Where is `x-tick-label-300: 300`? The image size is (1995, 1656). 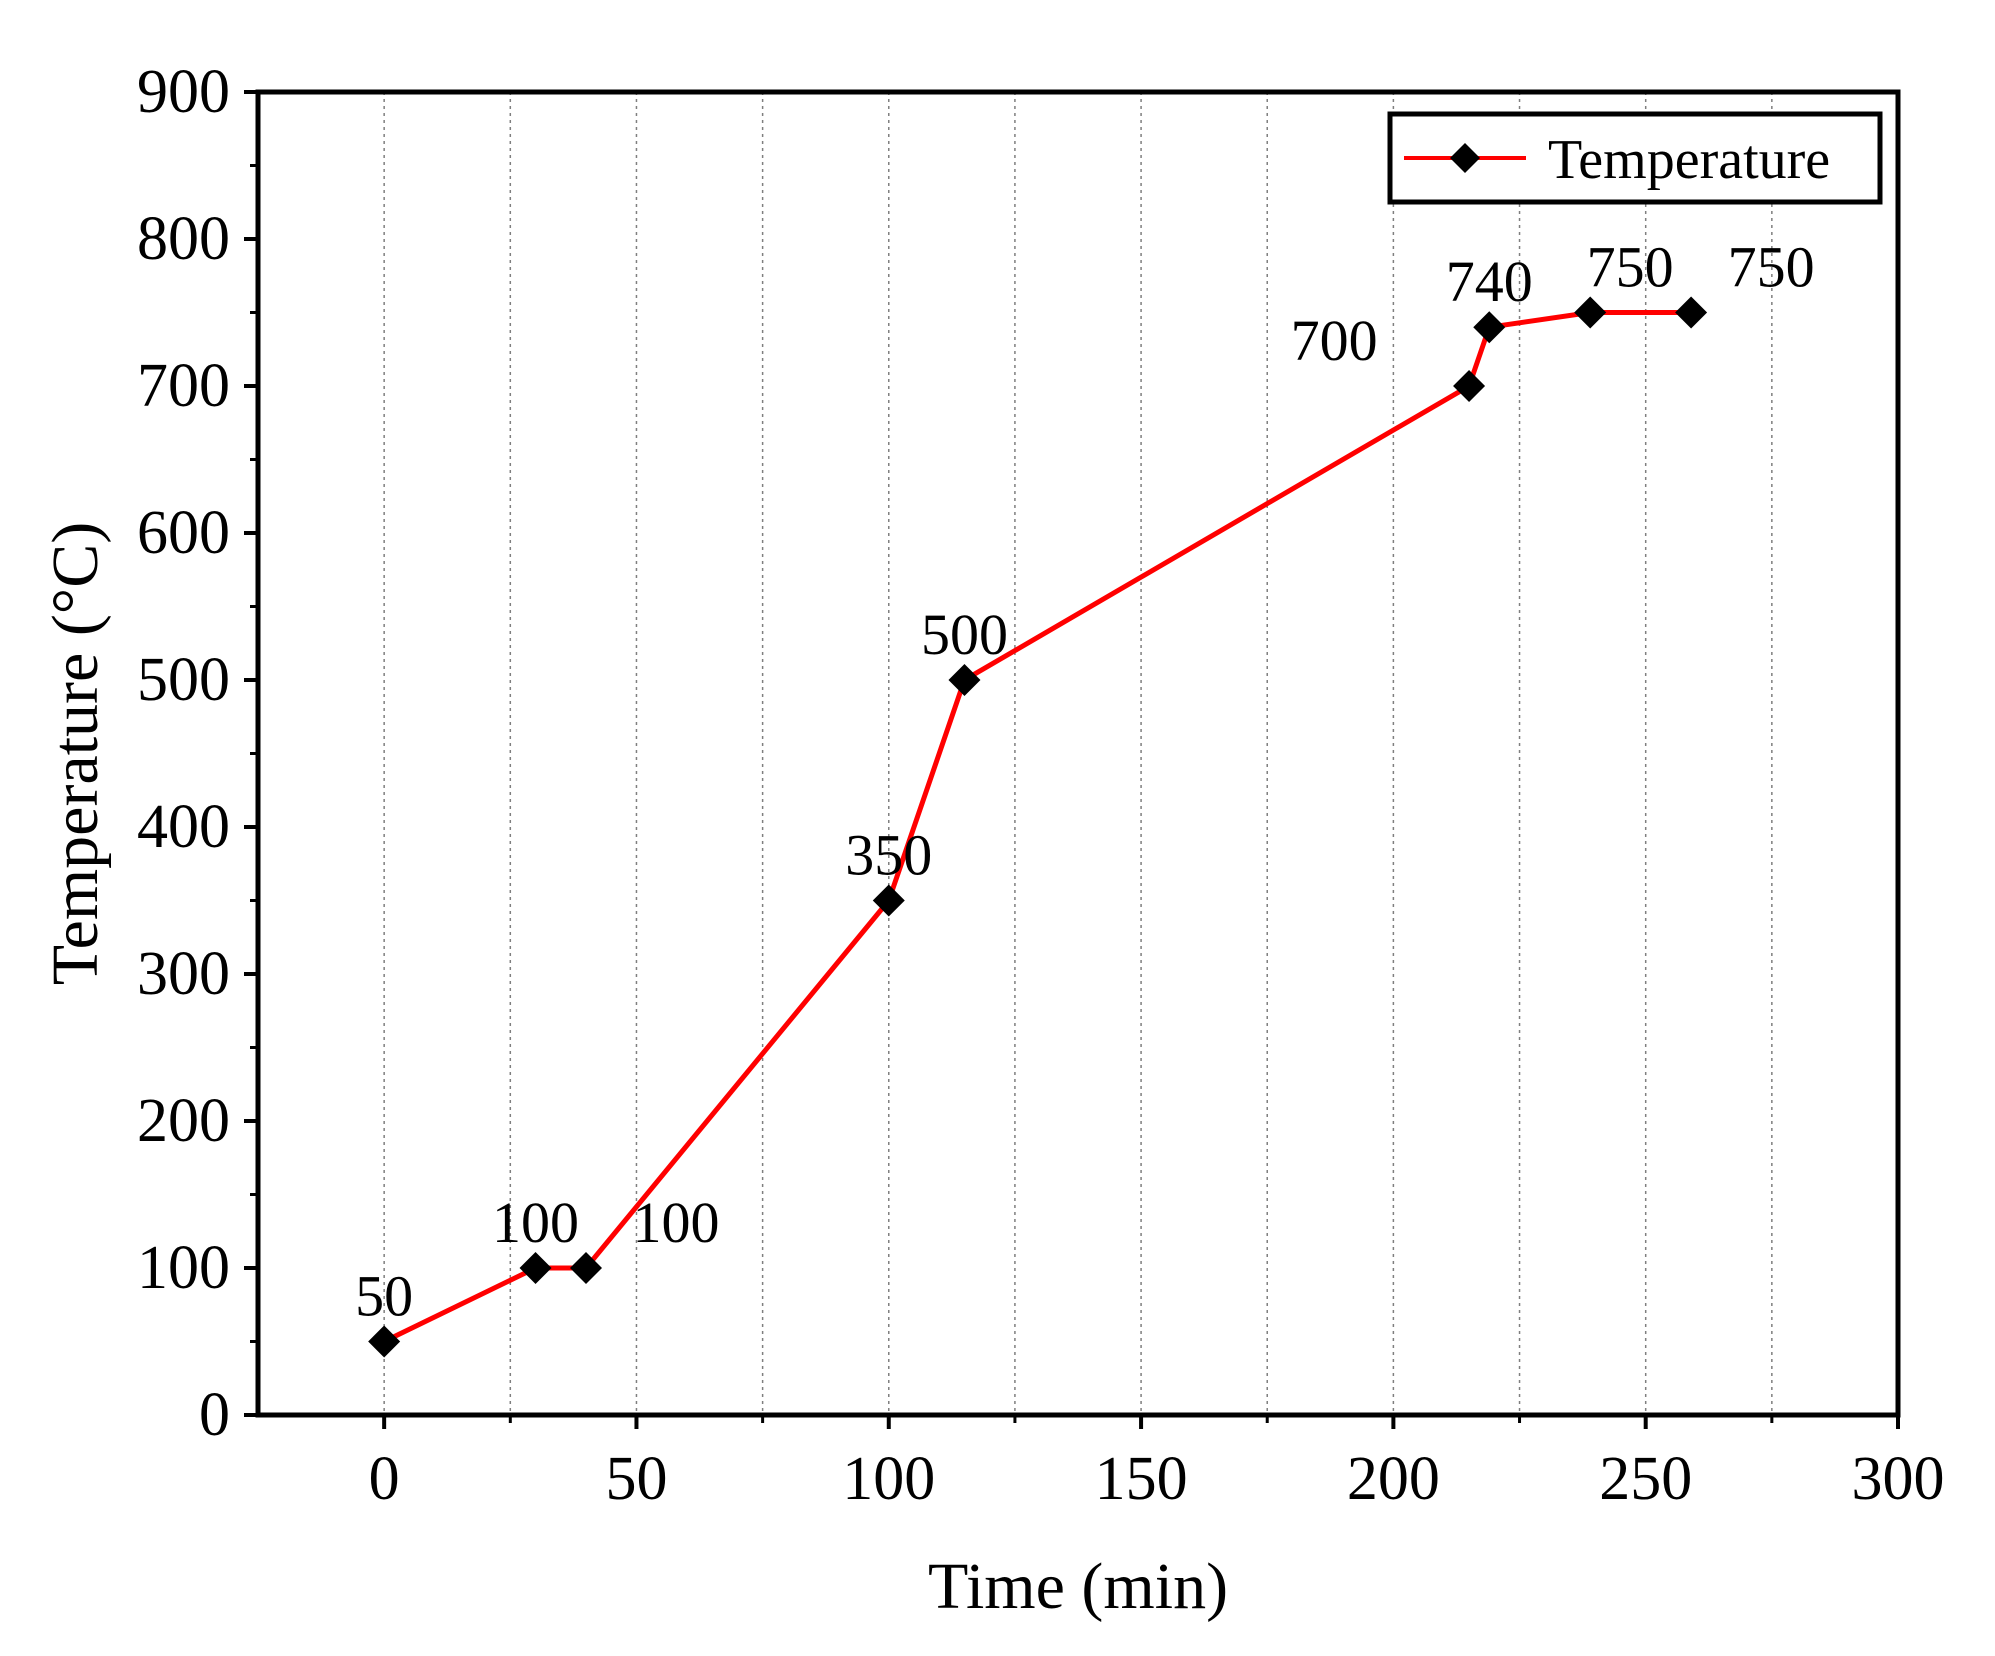 x-tick-label-300: 300 is located at coordinates (1898, 1479).